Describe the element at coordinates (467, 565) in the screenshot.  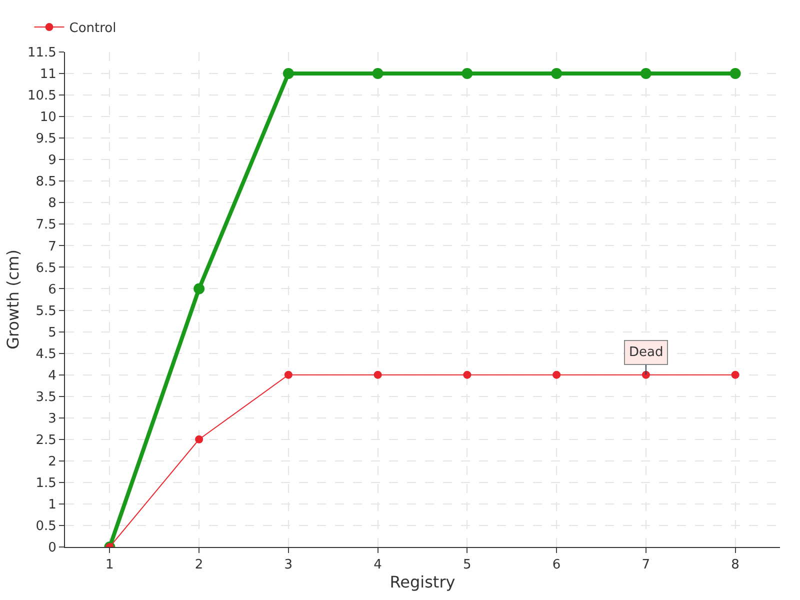
I see `x-tick-label: 5` at that location.